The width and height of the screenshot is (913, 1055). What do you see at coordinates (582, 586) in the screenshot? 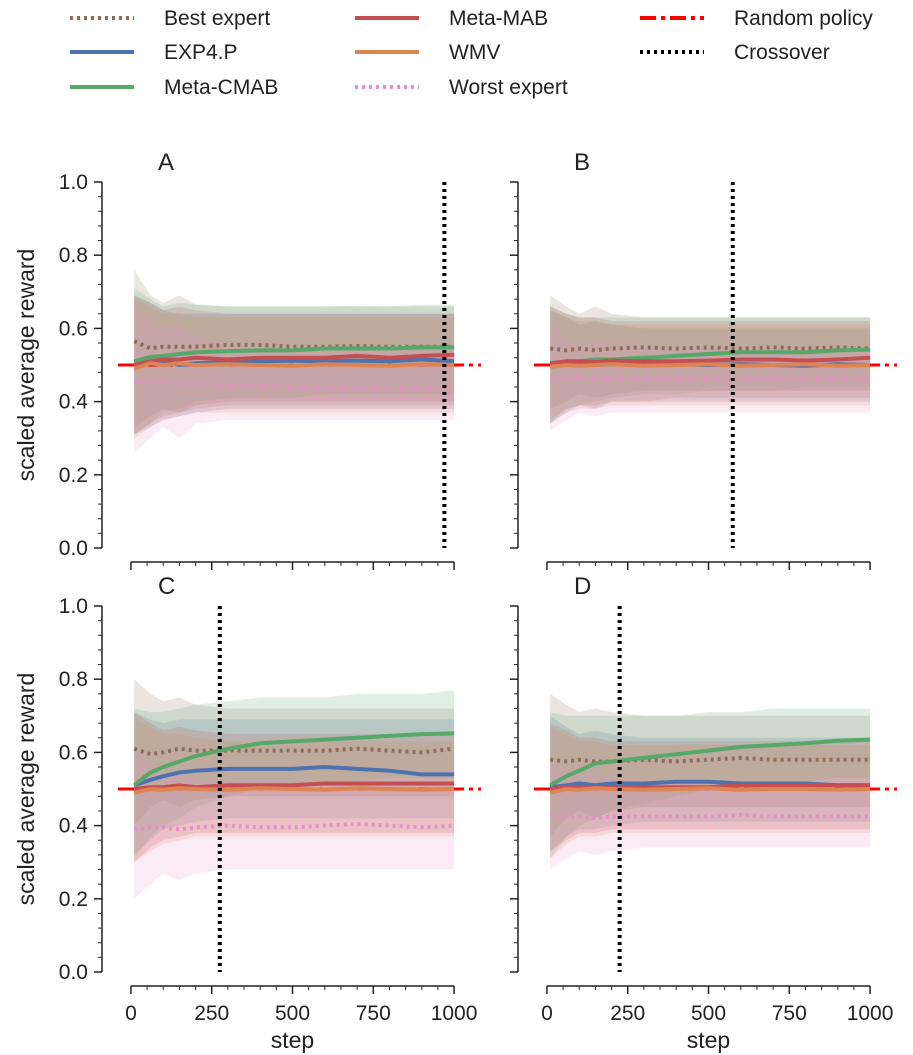
I see `panel-letter: D` at bounding box center [582, 586].